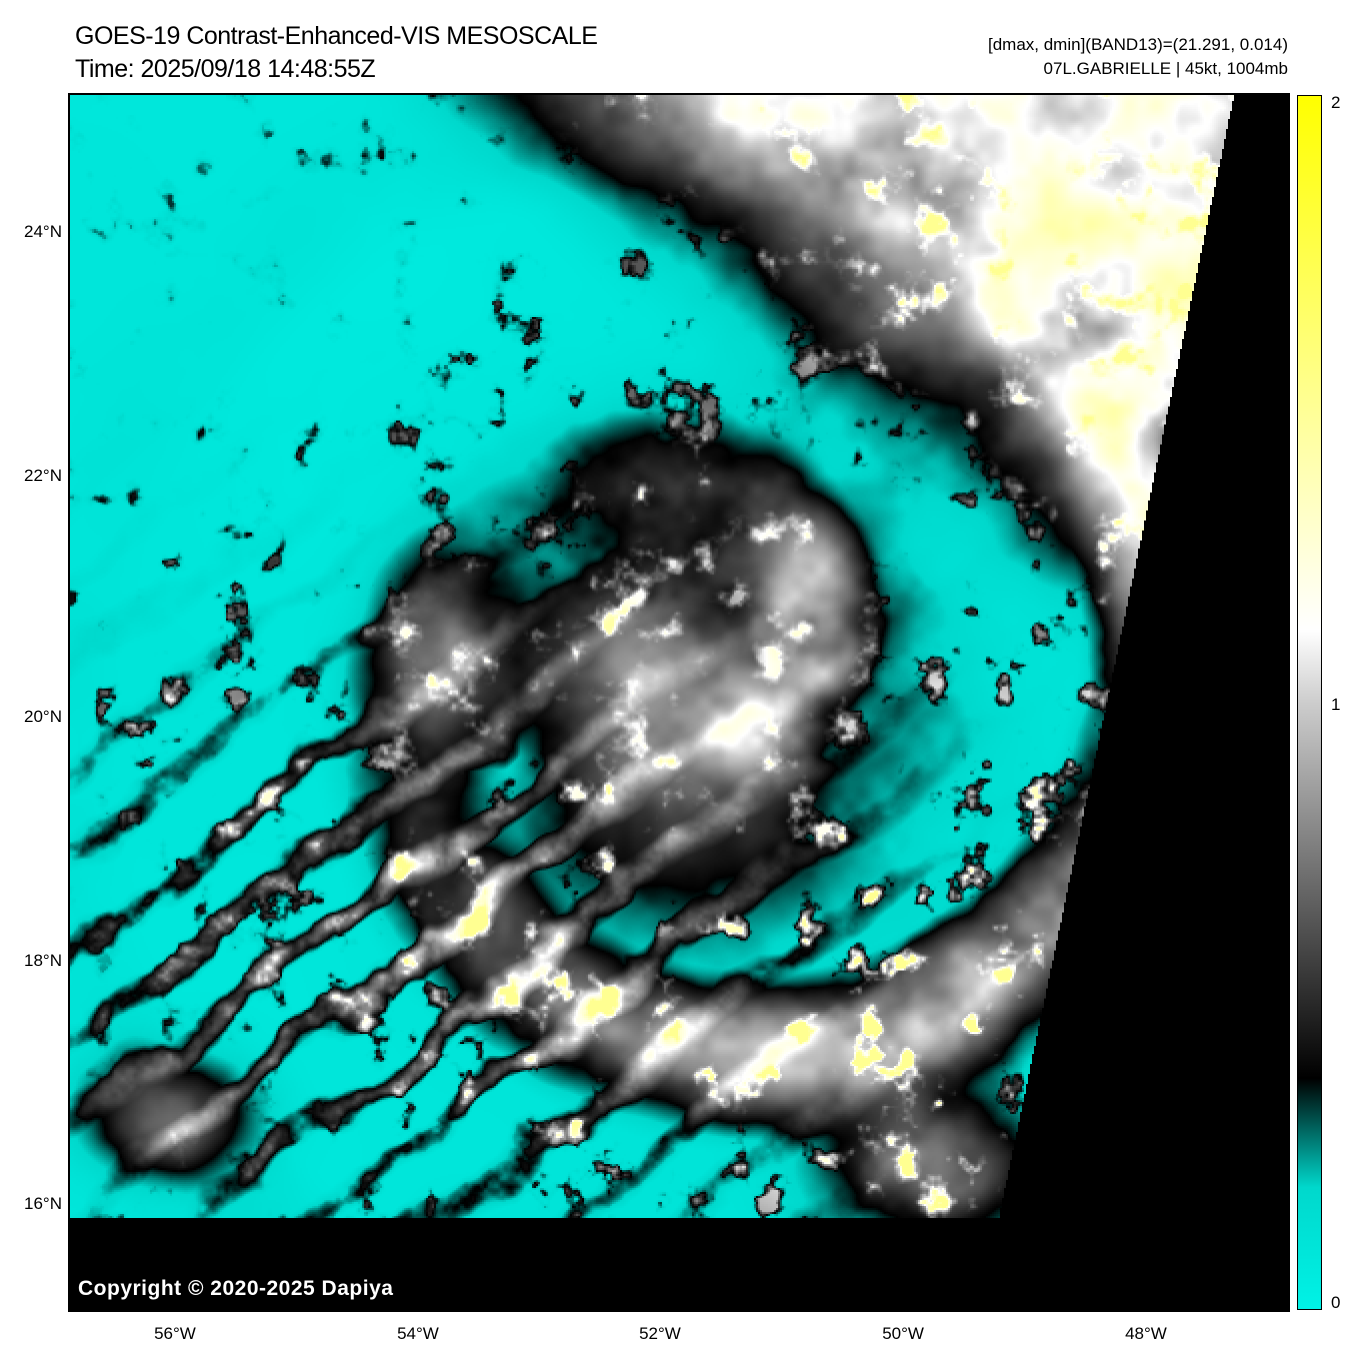 This screenshot has width=1364, height=1359. What do you see at coordinates (43, 475) in the screenshot?
I see `lat-tick-label: 22°N` at bounding box center [43, 475].